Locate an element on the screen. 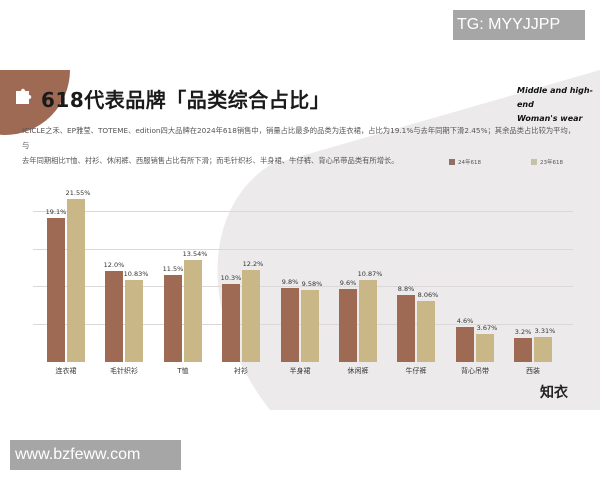  subtitle-line-1: Middle and high-end is located at coordinates (555, 97).